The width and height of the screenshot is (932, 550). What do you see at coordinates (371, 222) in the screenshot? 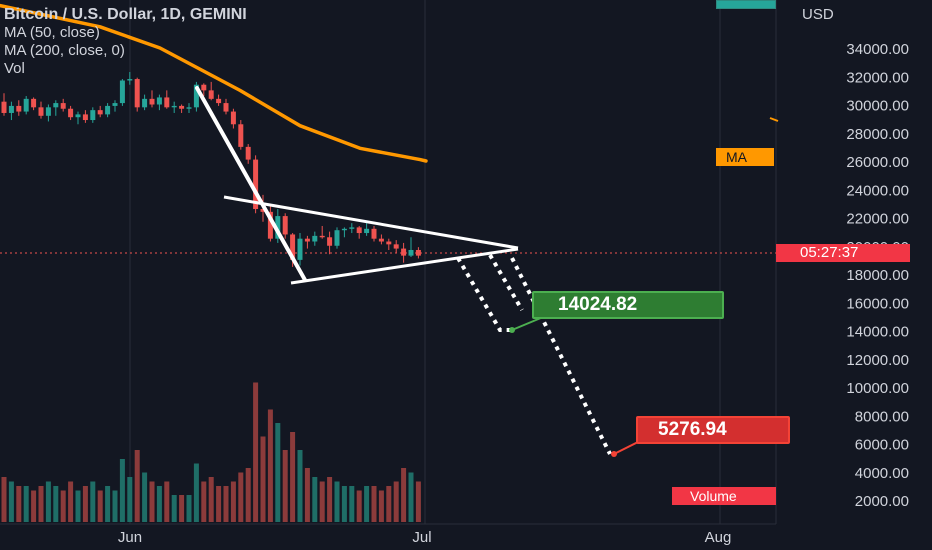
I see `pennant-top-line` at bounding box center [371, 222].